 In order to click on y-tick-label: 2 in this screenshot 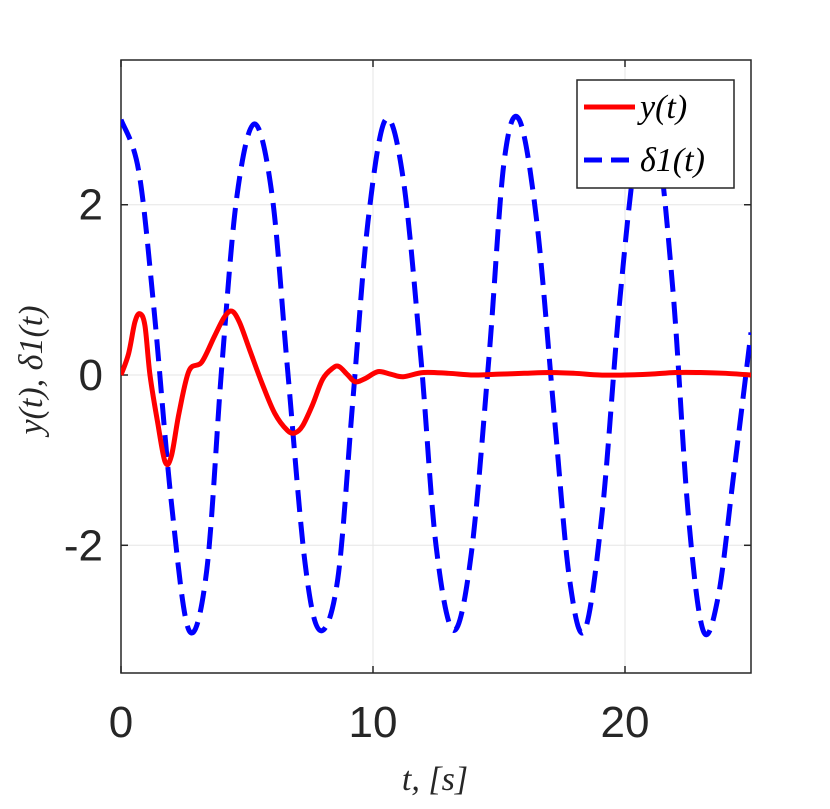, I will do `click(91, 205)`.